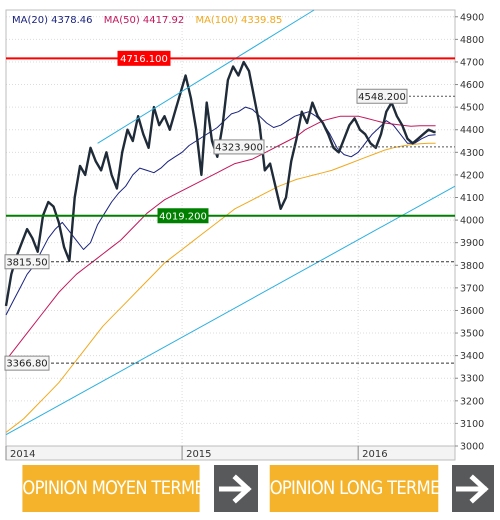 The image size is (500, 520). Describe the element at coordinates (472, 356) in the screenshot. I see `y-tick-label: 3400` at that location.